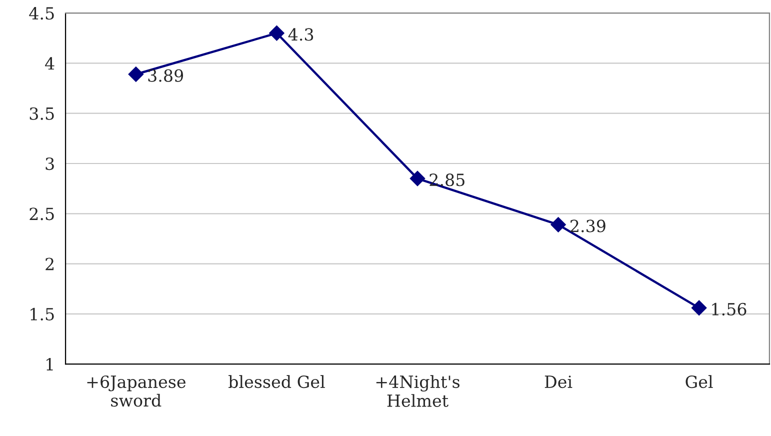 This screenshot has height=436, width=771. I want to click on x-tick-label: Gel, so click(699, 381).